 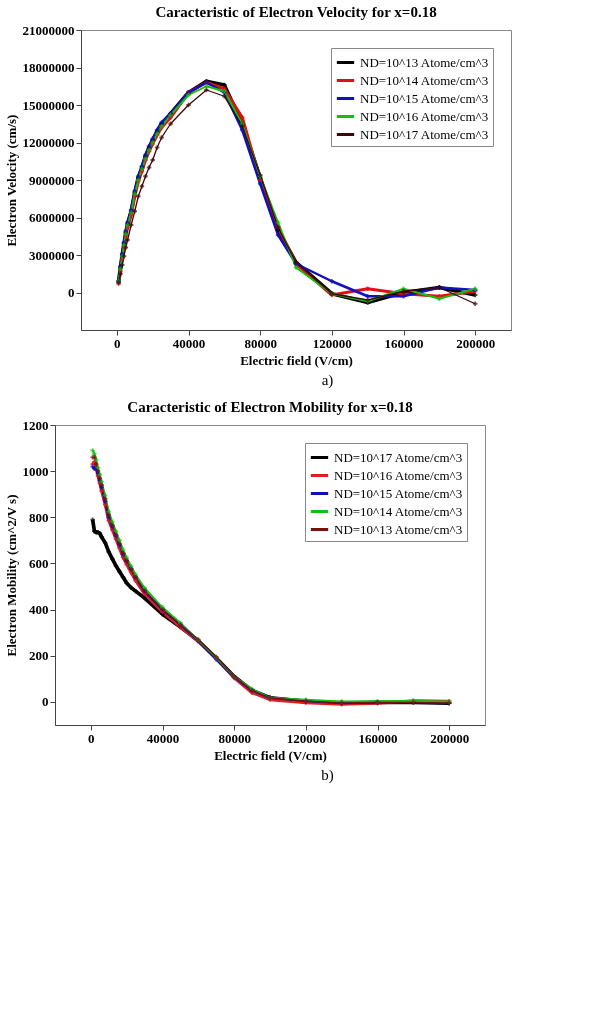 I want to click on y-tick-label: 1200, so click(x=35, y=425).